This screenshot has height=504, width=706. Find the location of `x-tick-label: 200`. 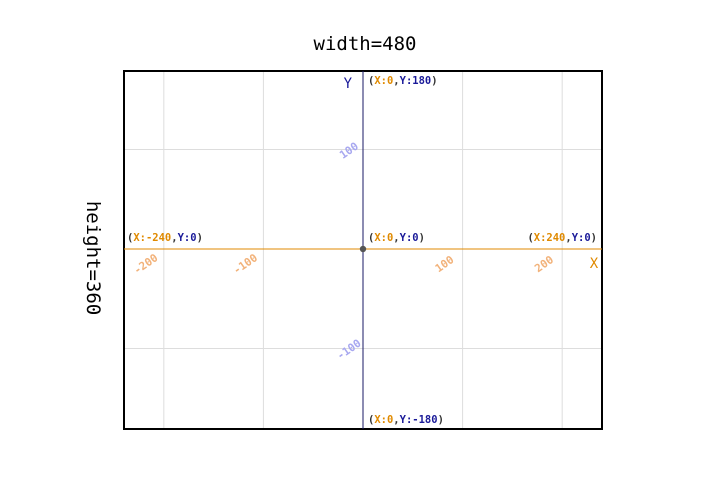

x-tick-label: 200 is located at coordinates (544, 264).